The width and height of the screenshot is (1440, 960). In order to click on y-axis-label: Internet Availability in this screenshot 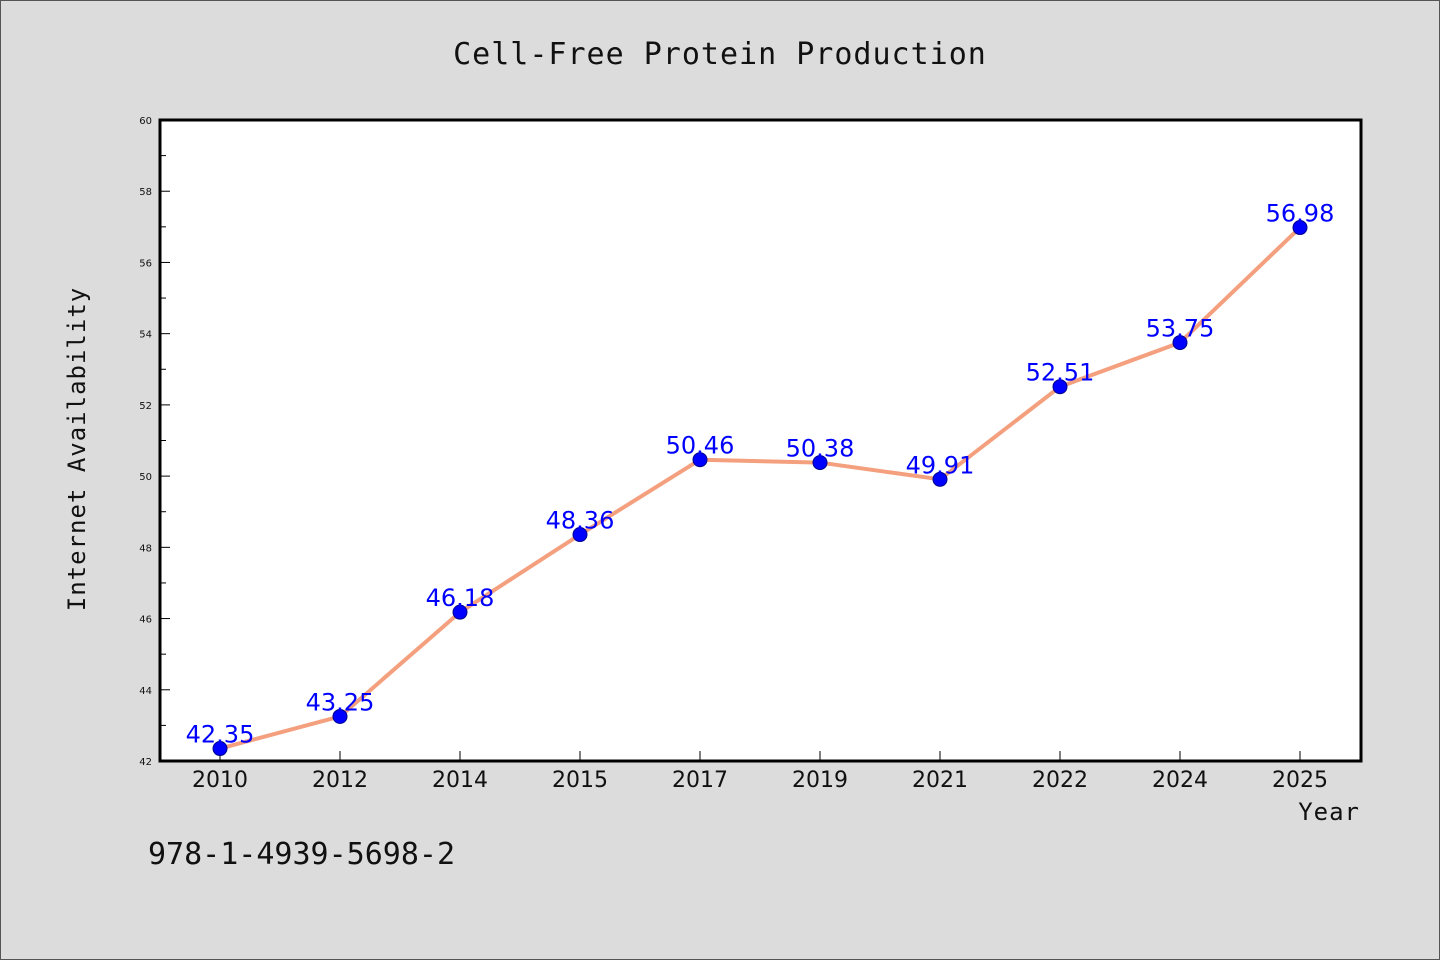, I will do `click(77, 449)`.